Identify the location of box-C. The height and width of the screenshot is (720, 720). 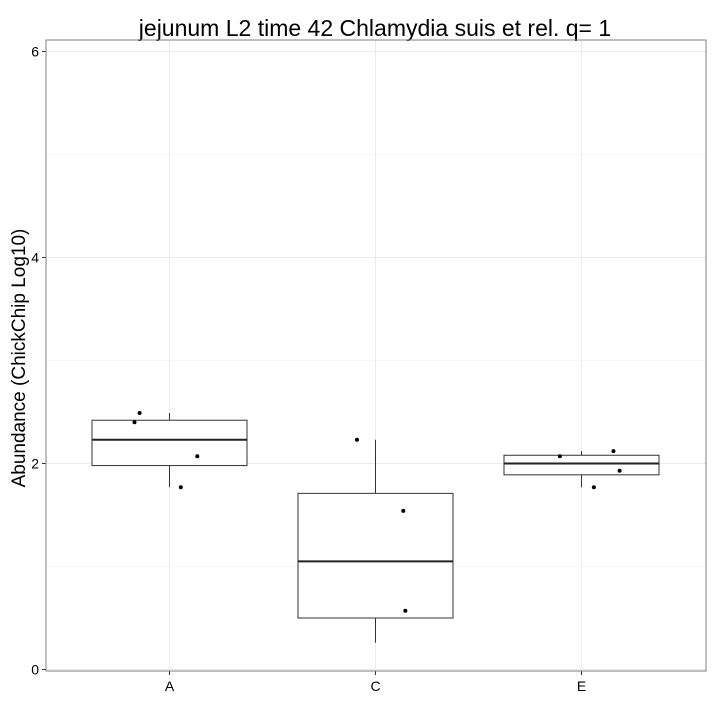
(375, 541).